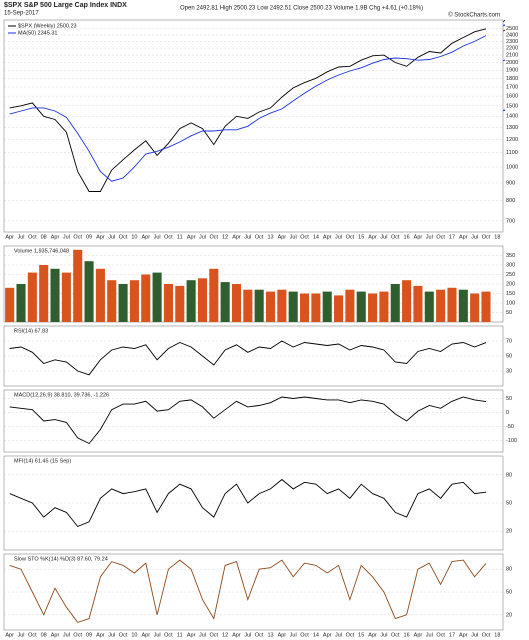  What do you see at coordinates (452, 635) in the screenshot?
I see `x-tick-label-bottom: 17` at bounding box center [452, 635].